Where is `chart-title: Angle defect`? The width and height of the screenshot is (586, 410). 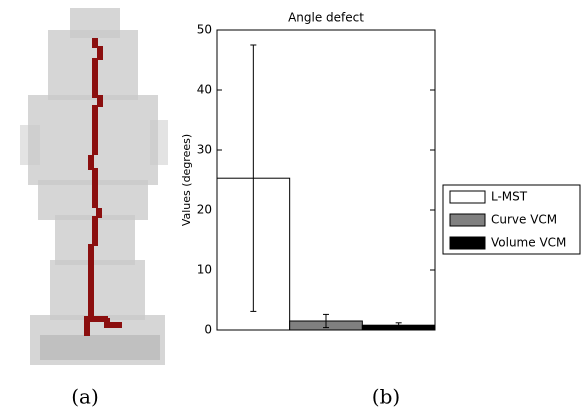
chart-title: Angle defect is located at coordinates (326, 18).